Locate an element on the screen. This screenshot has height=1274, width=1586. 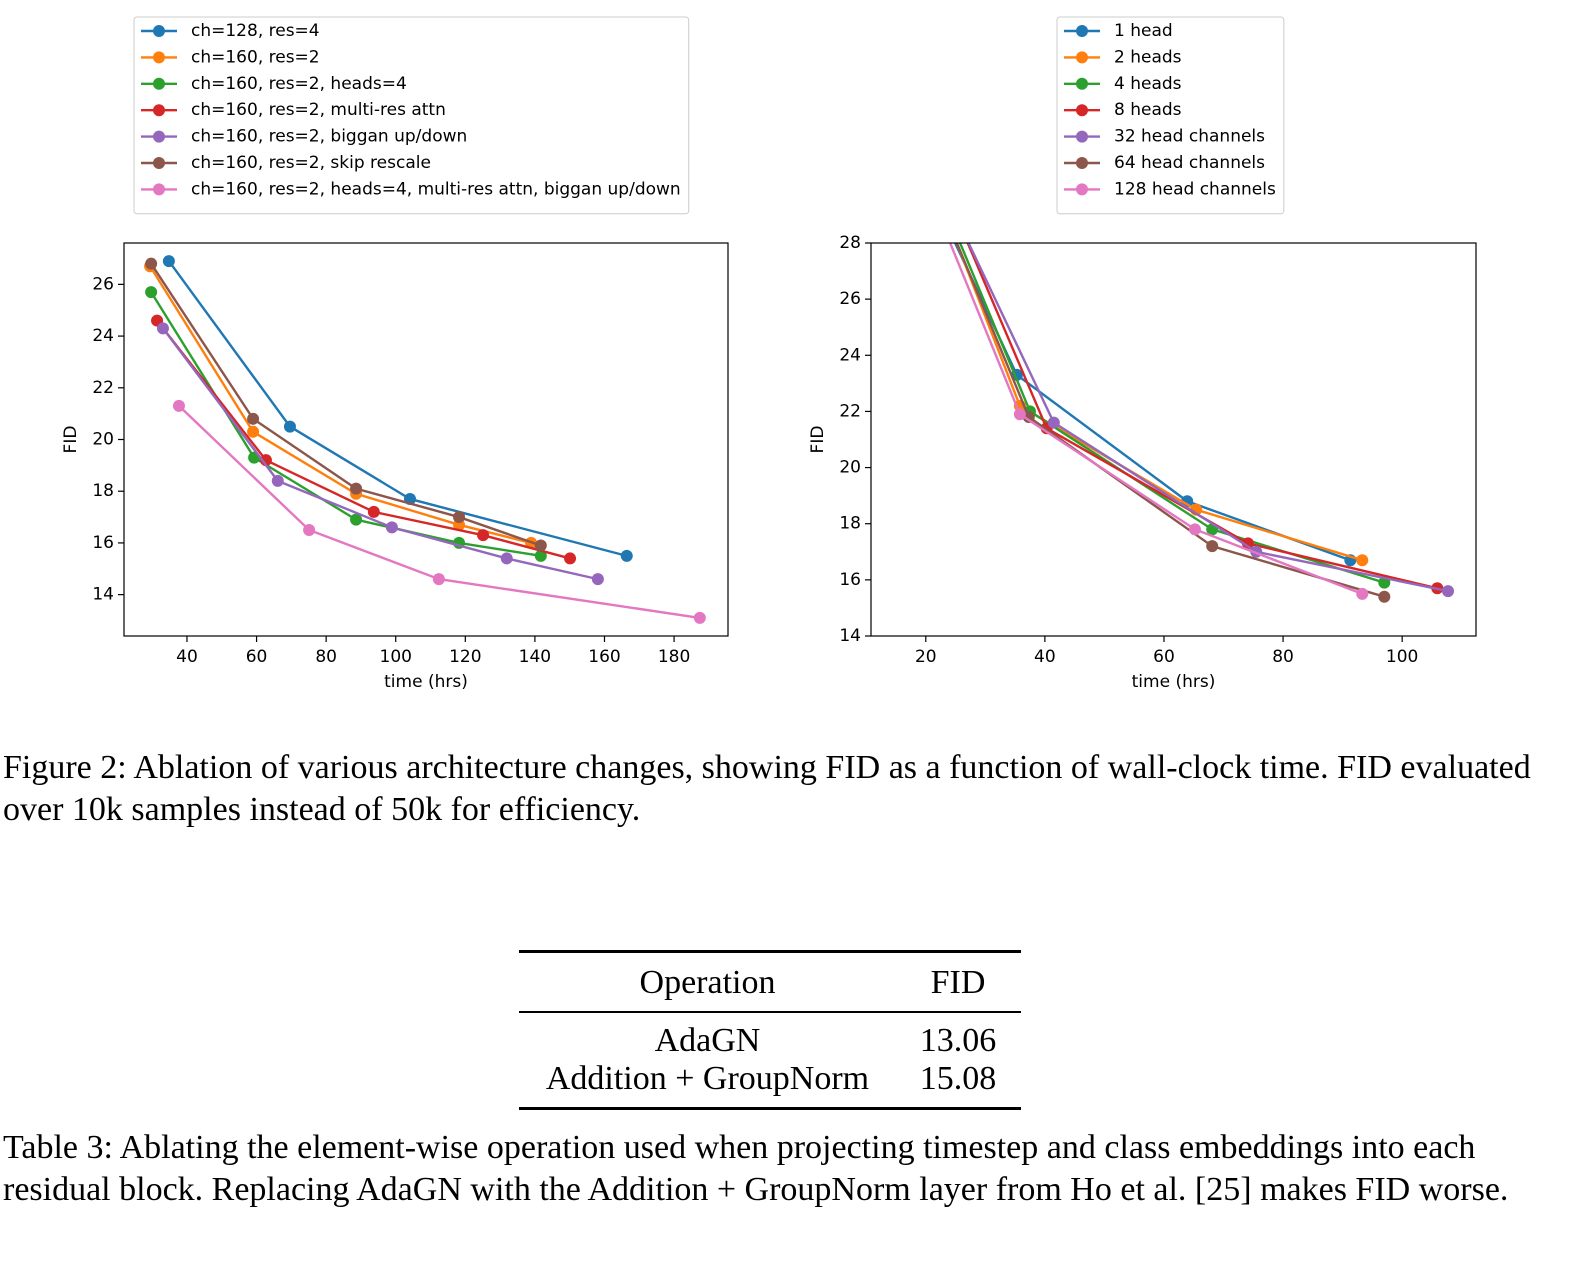
legend-label: ch=160, res=2, biggan up/down is located at coordinates (329, 137).